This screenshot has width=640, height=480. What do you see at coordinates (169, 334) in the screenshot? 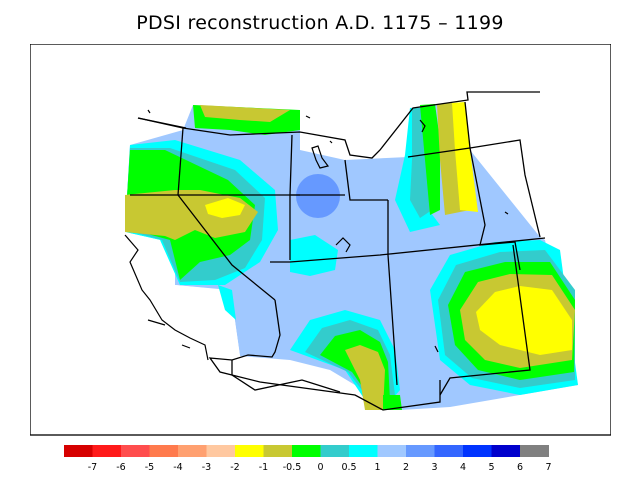
I see `coast-islands` at bounding box center [169, 334].